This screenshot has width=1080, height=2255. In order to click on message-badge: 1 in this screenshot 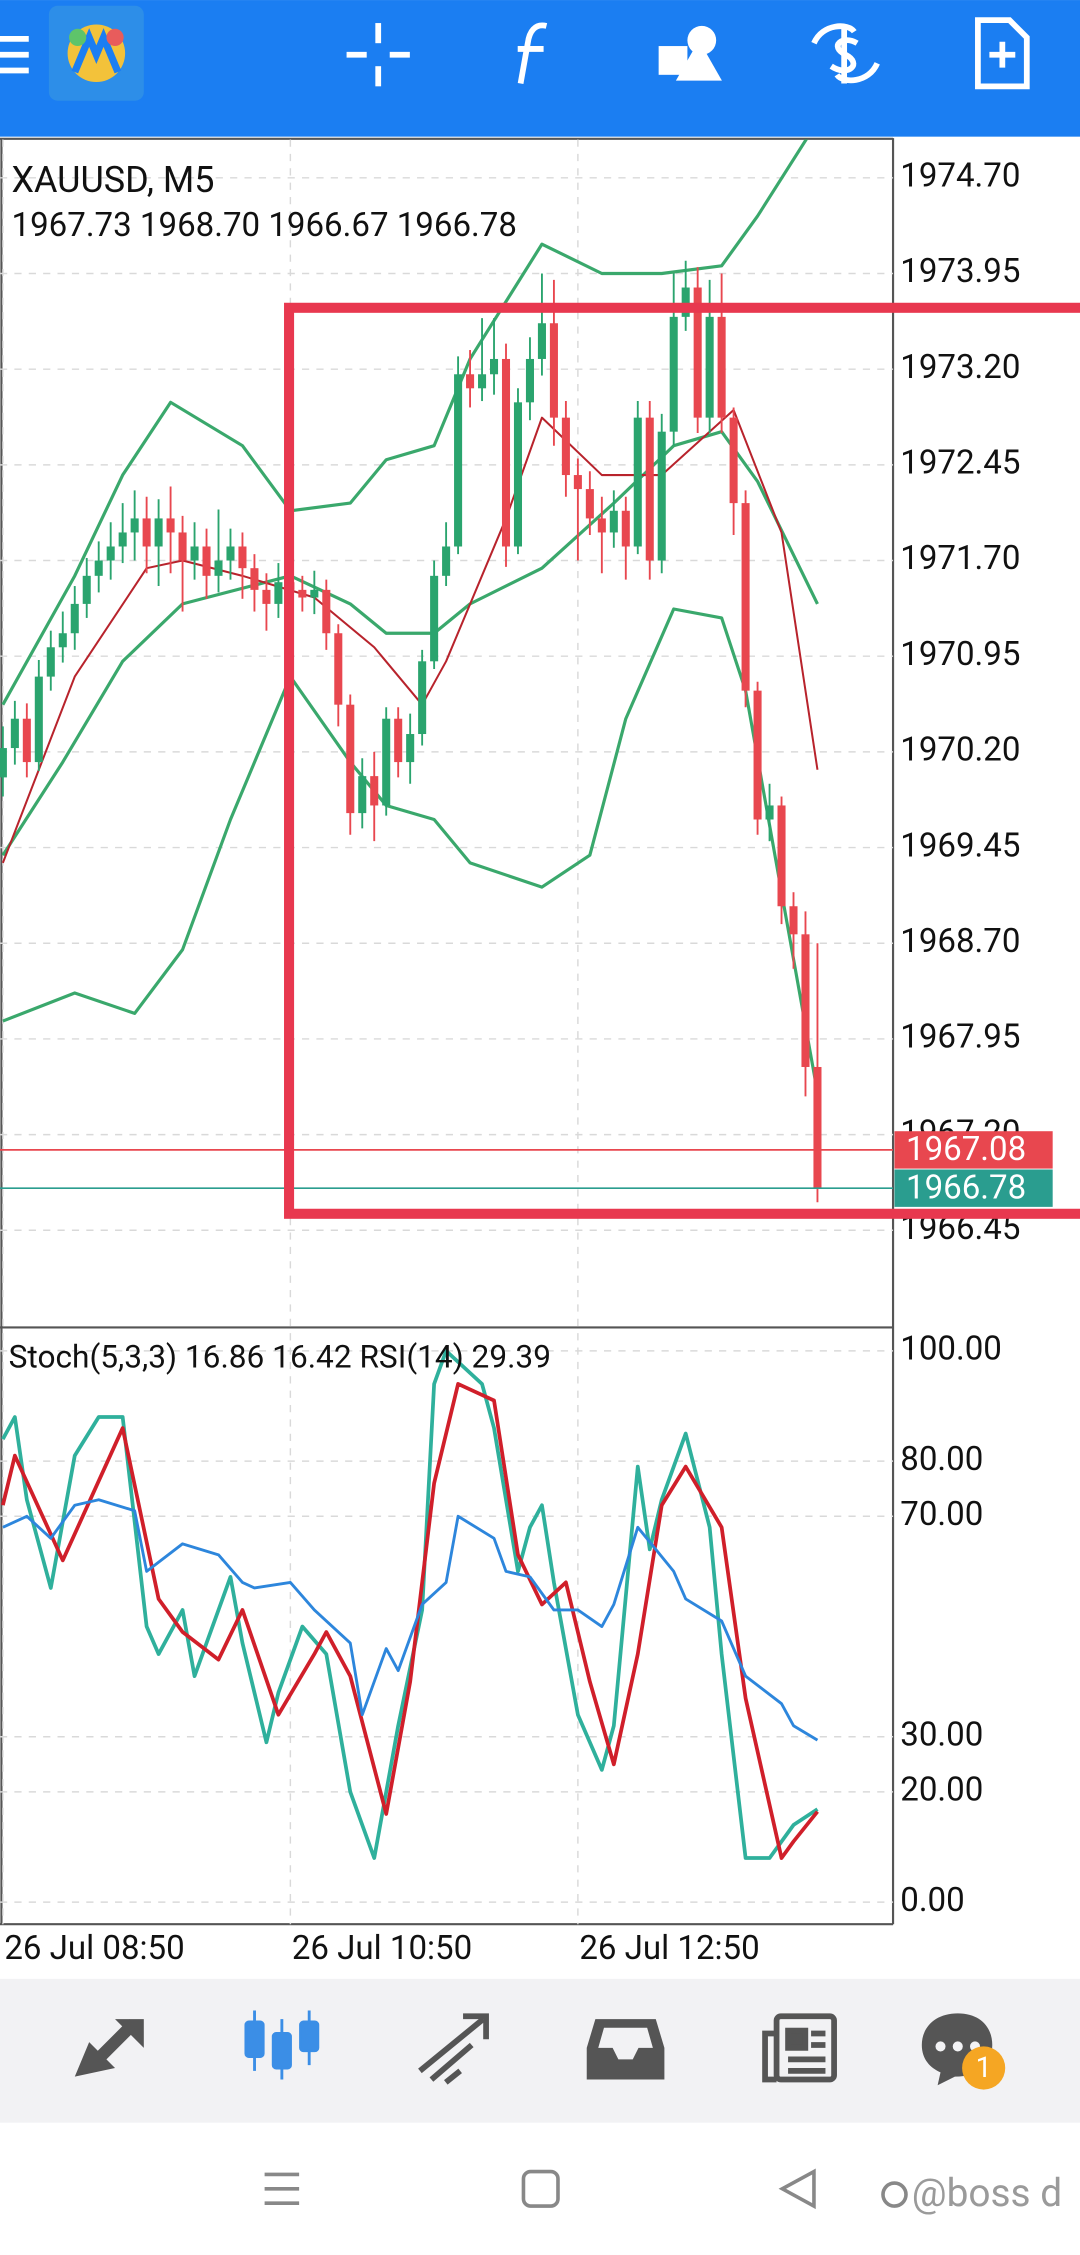, I will do `click(984, 2068)`.